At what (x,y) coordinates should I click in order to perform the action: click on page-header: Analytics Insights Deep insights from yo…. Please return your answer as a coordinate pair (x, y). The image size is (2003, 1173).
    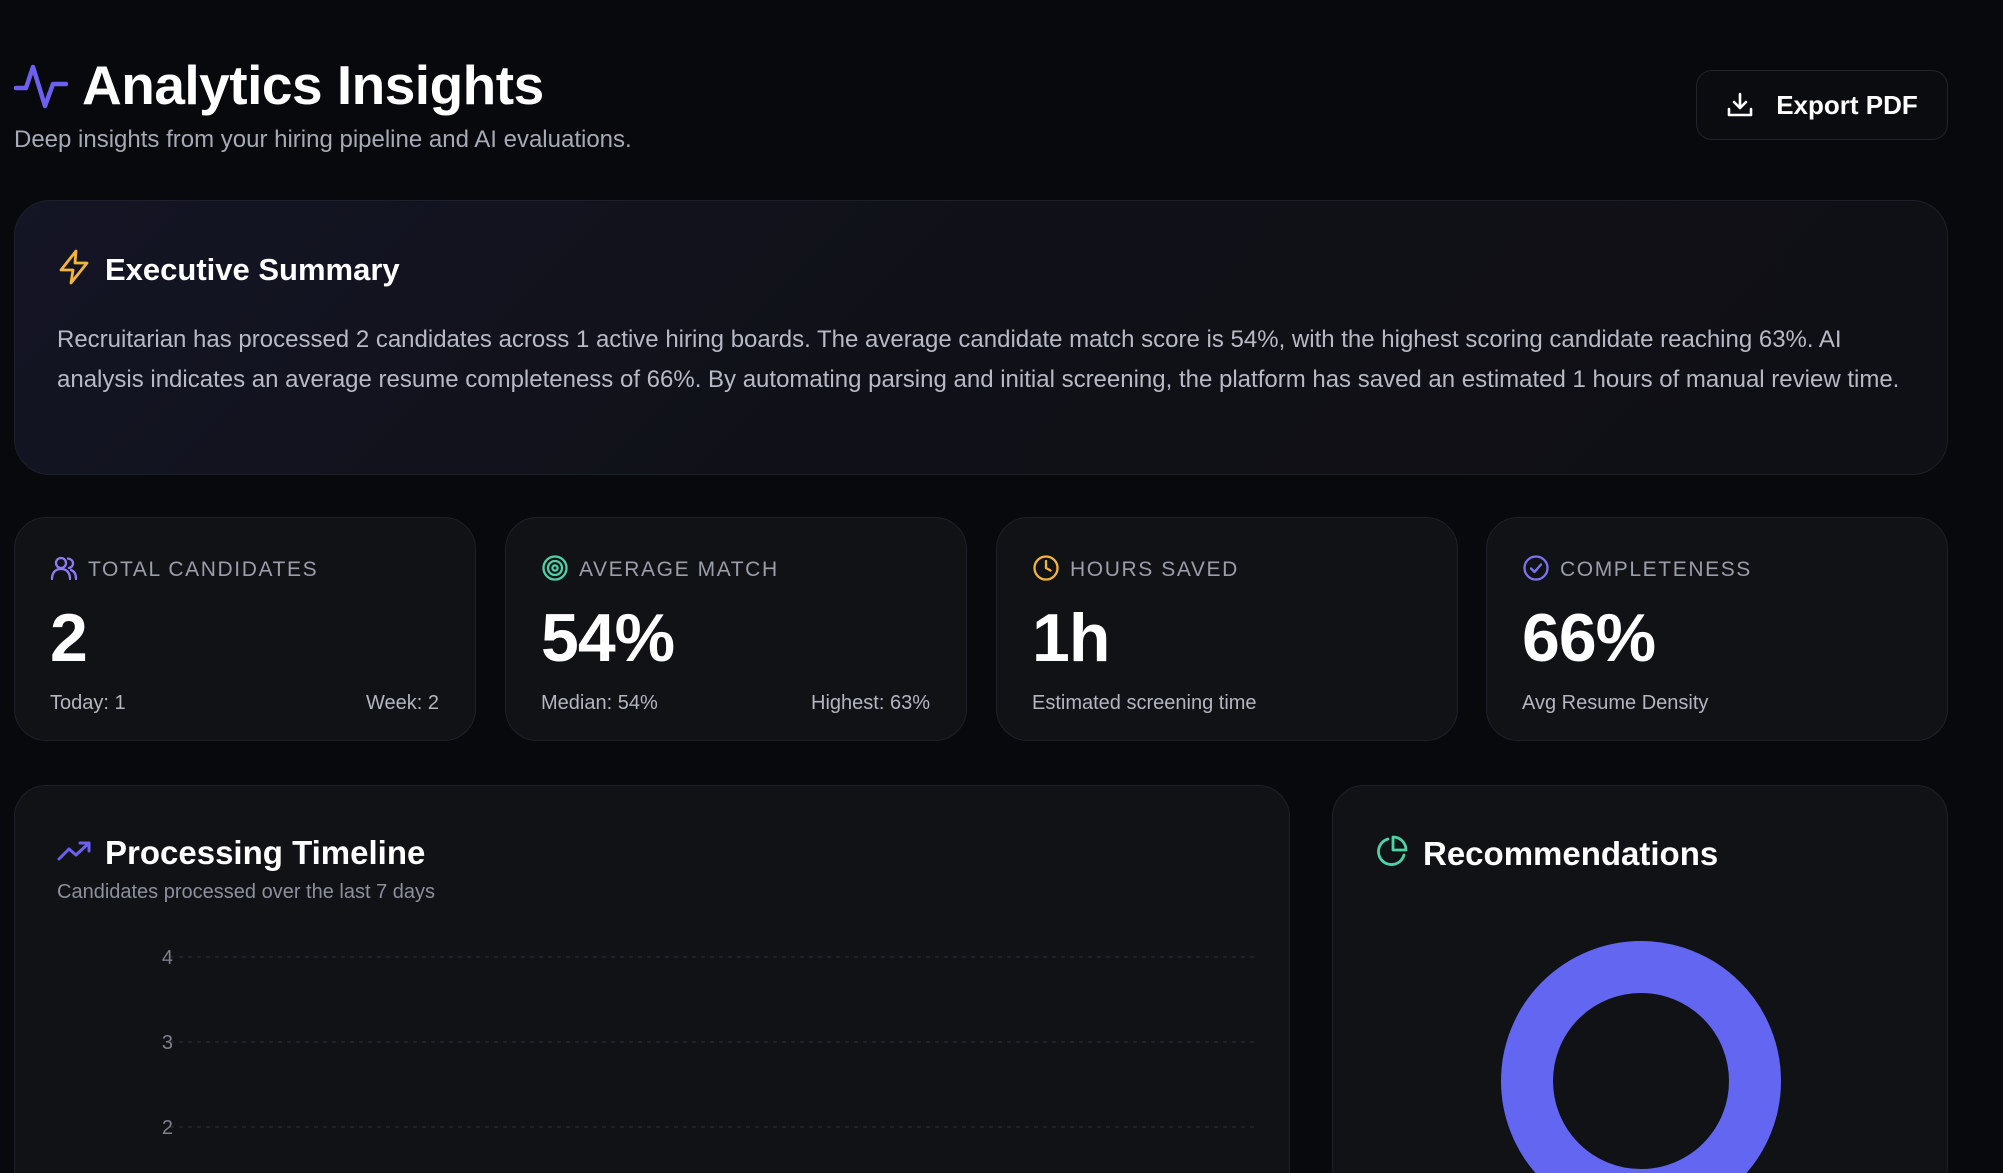
    Looking at the image, I should click on (981, 107).